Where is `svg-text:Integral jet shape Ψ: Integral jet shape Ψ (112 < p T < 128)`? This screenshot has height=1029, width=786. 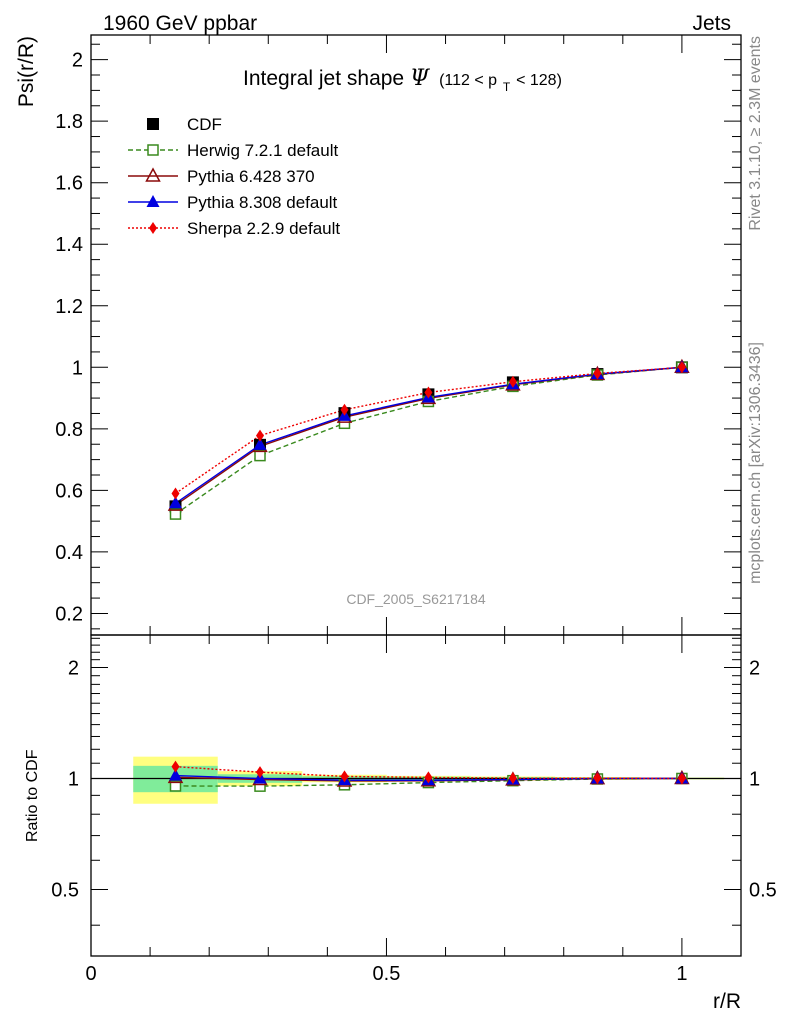
svg-text:Integral jet shape Ψ: Integral jet shape Ψ (112 < p T < 128) is located at coordinates (402, 81).